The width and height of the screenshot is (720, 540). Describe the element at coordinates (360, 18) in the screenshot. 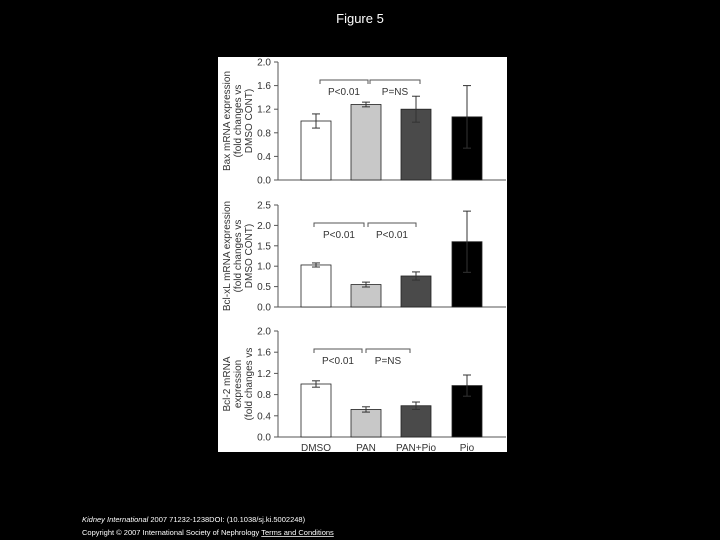

I see `slide-title: Figure 5` at that location.